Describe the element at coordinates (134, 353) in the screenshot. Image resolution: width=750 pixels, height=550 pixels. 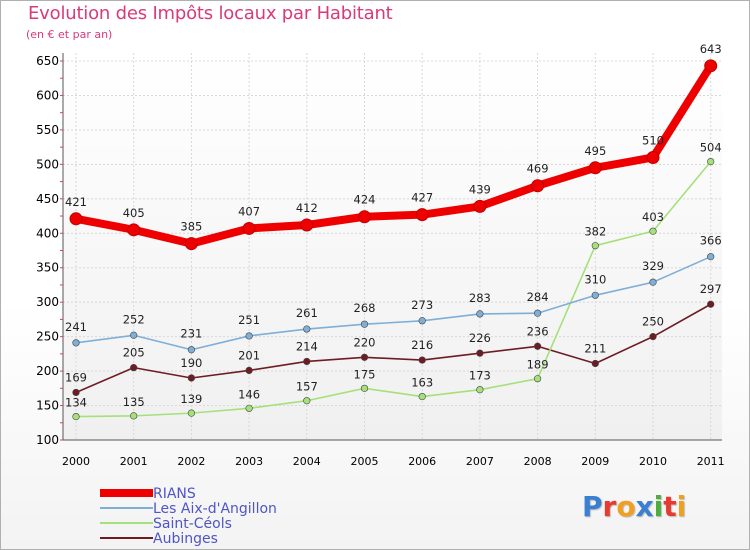
I see `data-label: 205` at that location.